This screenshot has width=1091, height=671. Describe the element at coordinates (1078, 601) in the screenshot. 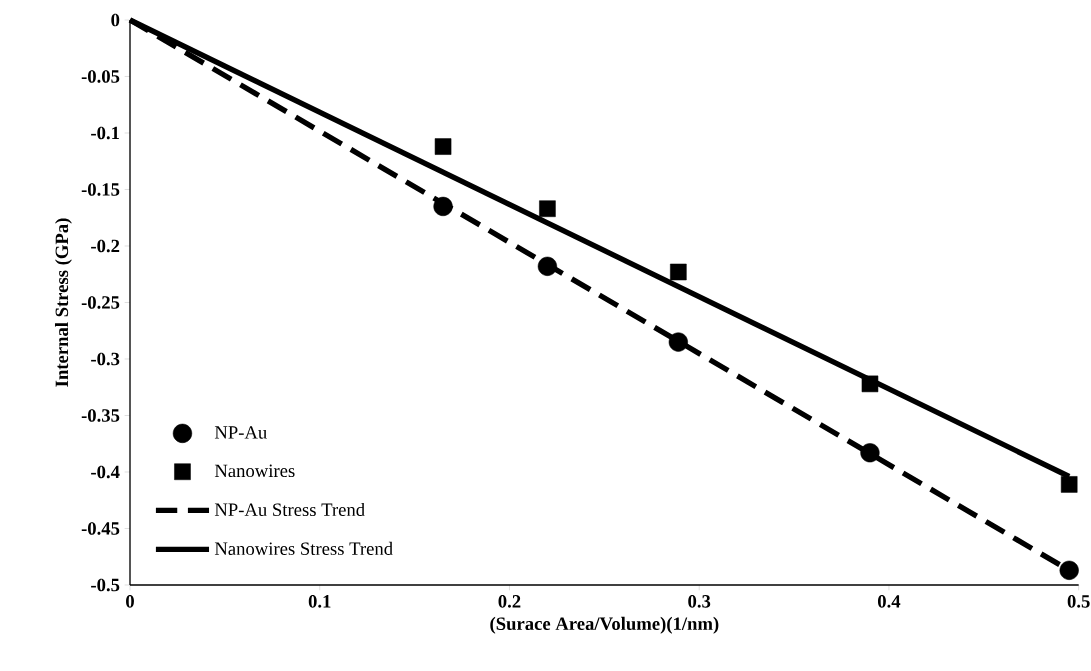

I see `x-tick-label: 0.5` at that location.